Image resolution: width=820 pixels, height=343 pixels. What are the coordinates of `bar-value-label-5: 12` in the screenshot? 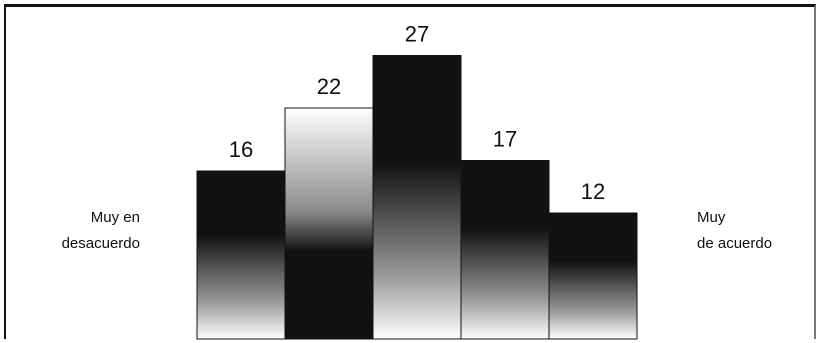 It's located at (593, 191).